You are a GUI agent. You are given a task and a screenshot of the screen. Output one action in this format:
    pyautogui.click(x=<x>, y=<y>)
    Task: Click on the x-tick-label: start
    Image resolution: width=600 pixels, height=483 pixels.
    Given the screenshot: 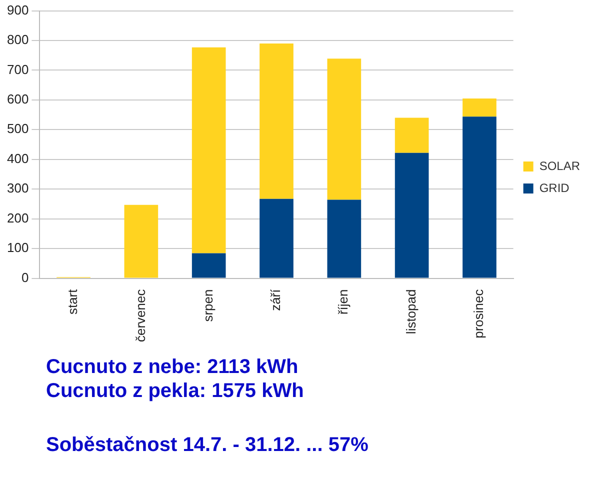 What is the action you would take?
    pyautogui.click(x=72, y=301)
    